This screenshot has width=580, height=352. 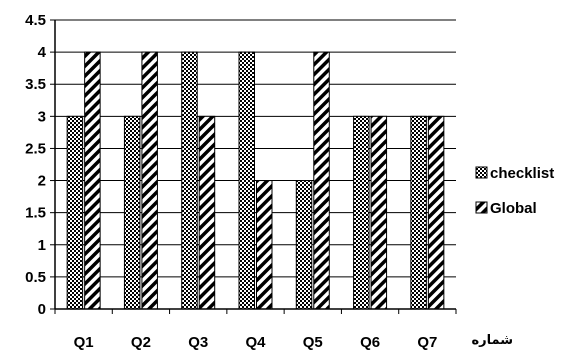 I want to click on bar-global-q7, so click(x=436, y=212).